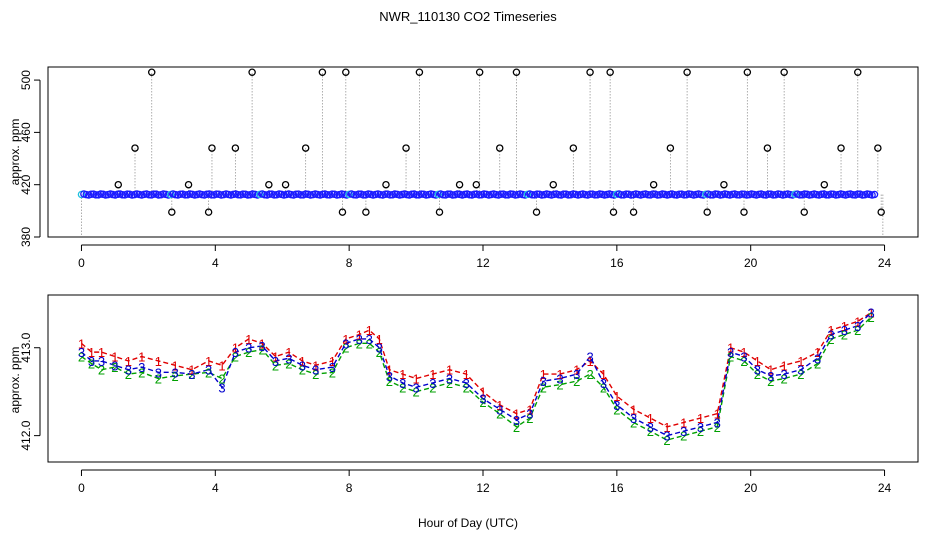 This screenshot has height=540, width=936. What do you see at coordinates (15, 380) in the screenshot?
I see `bottom-y-axis-label: approx. ppm` at bounding box center [15, 380].